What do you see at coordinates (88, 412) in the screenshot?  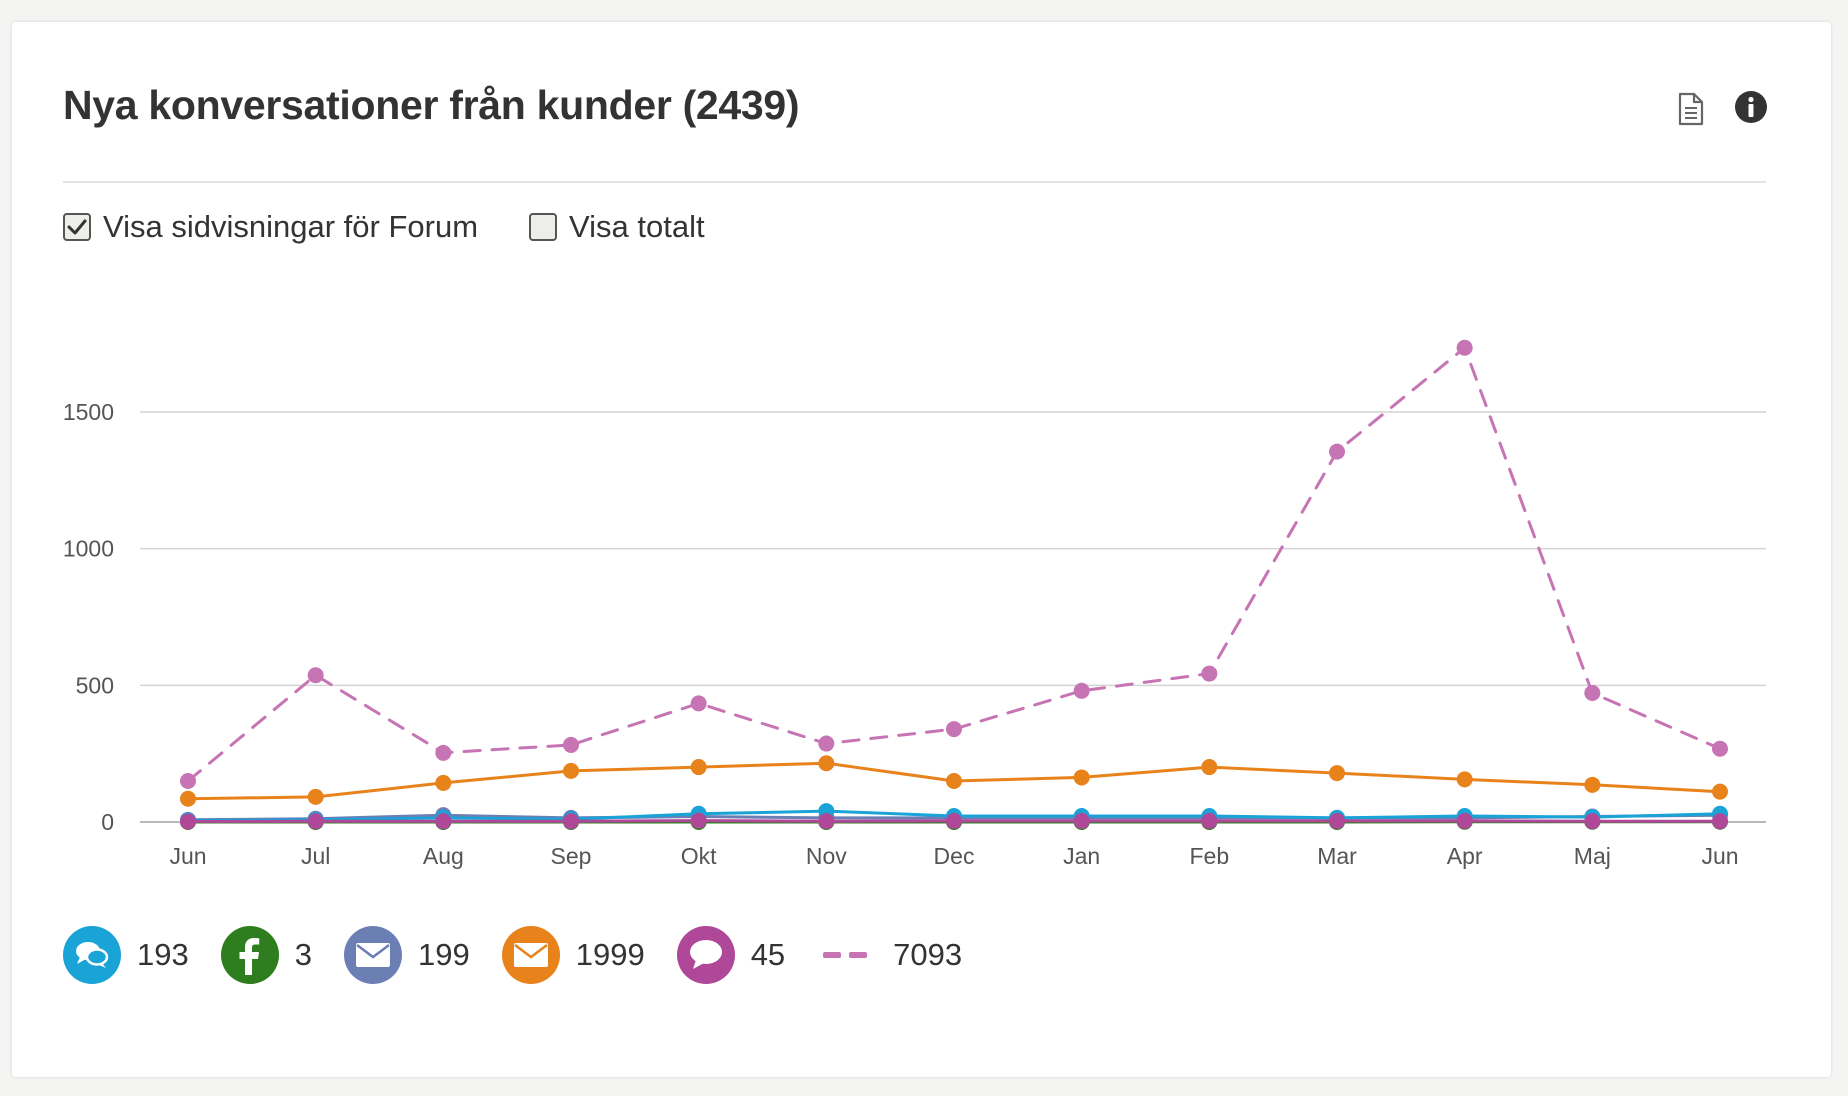 I see `y-tick-label: 1500` at bounding box center [88, 412].